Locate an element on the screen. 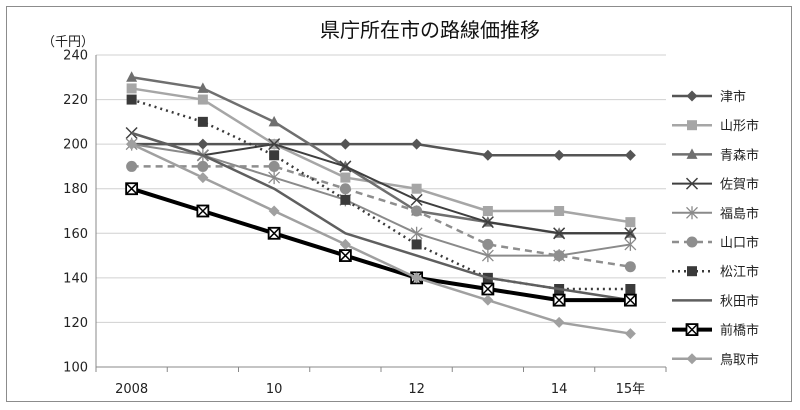 This screenshot has height=410, width=800. legend-label: 福島市 is located at coordinates (739, 214).